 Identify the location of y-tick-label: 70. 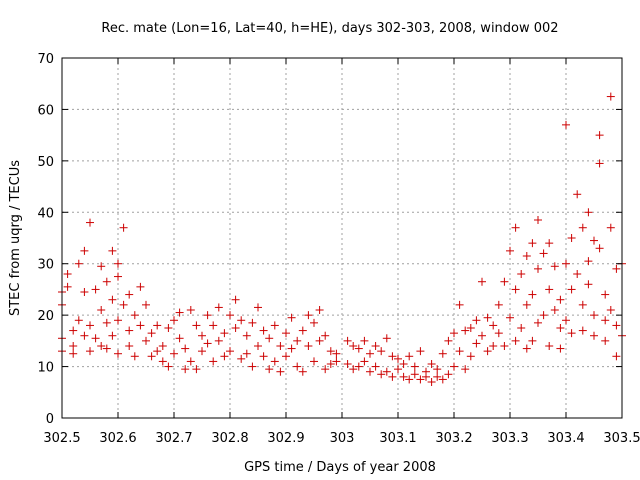
(45, 59).